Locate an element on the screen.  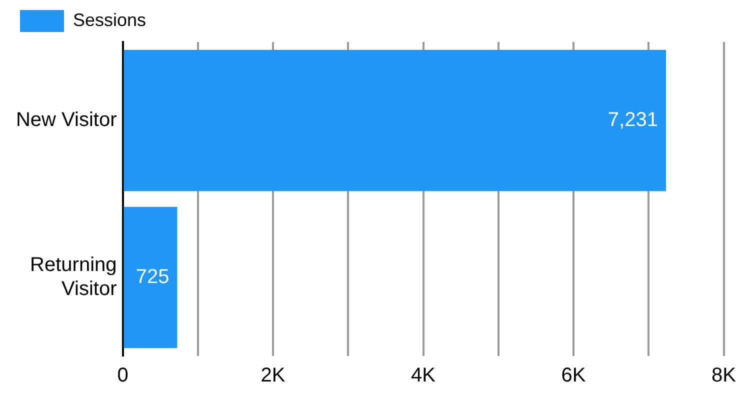
data-label: 7,231 is located at coordinates (633, 120).